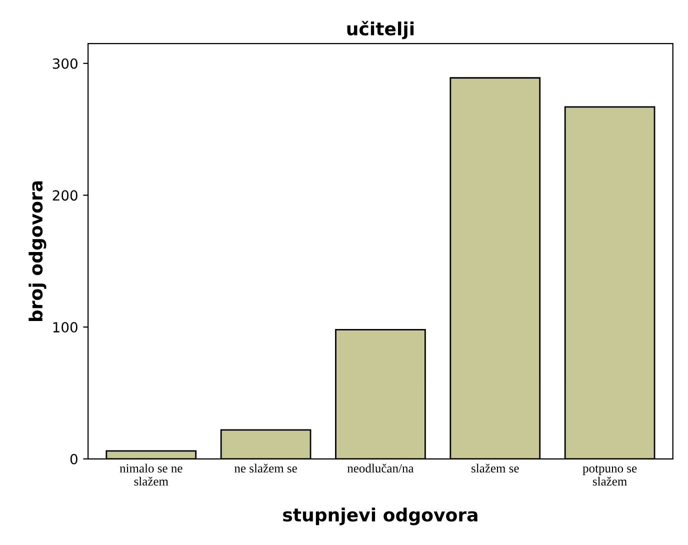 Image resolution: width=688 pixels, height=545 pixels. What do you see at coordinates (380, 468) in the screenshot?
I see `x-tick-label: neodlučan/na` at bounding box center [380, 468].